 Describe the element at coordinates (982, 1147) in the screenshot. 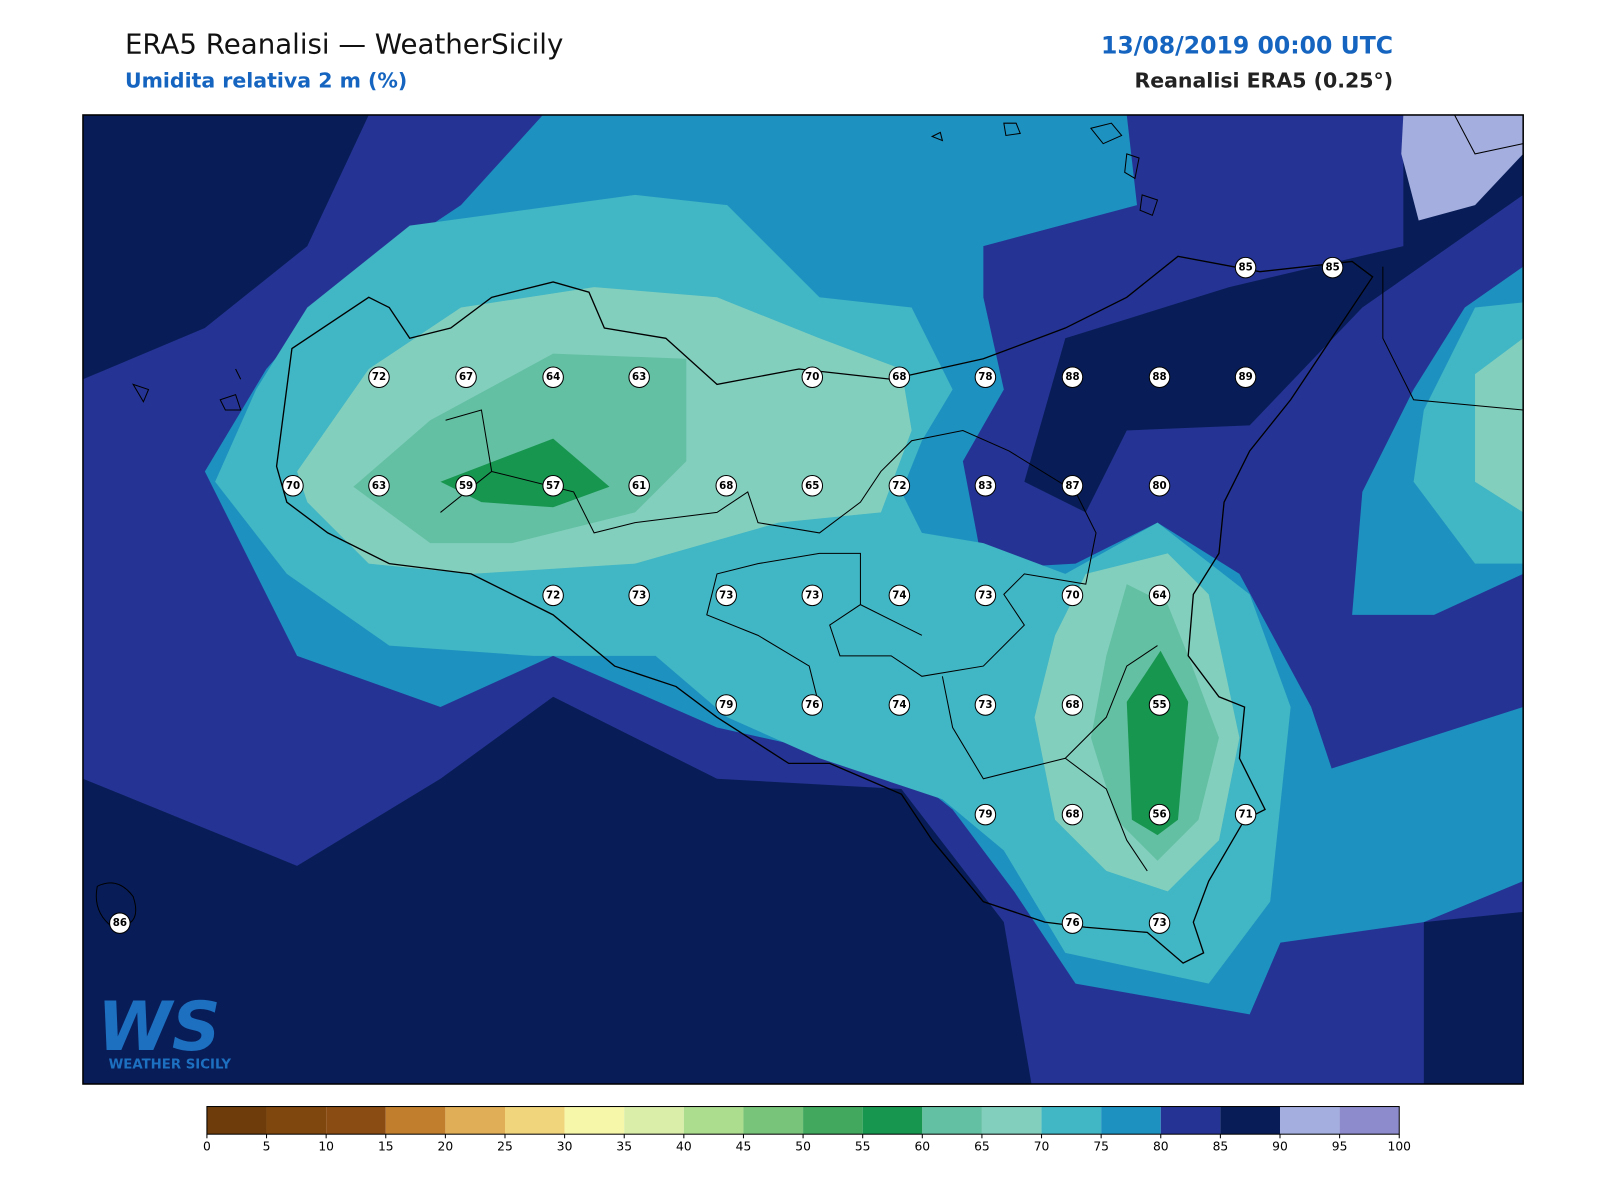

I see `colorbar-tick-label: 65` at that location.